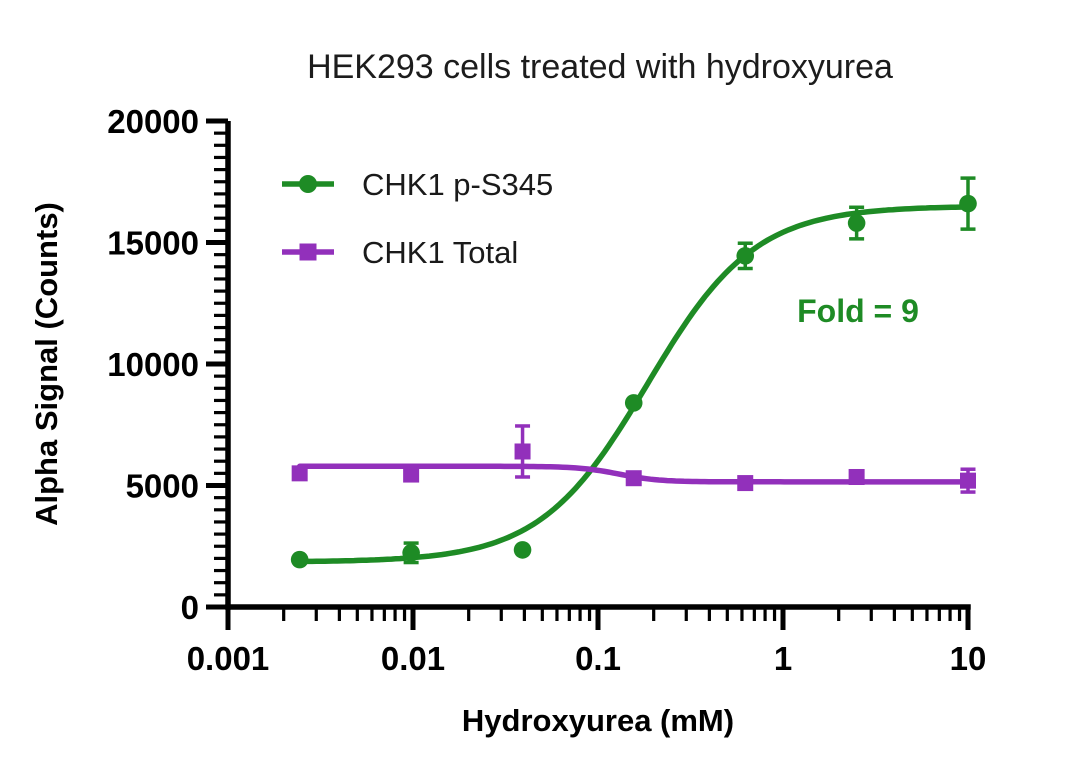 Image resolution: width=1080 pixels, height=781 pixels. I want to click on x-tick-label: 0.1, so click(598, 658).